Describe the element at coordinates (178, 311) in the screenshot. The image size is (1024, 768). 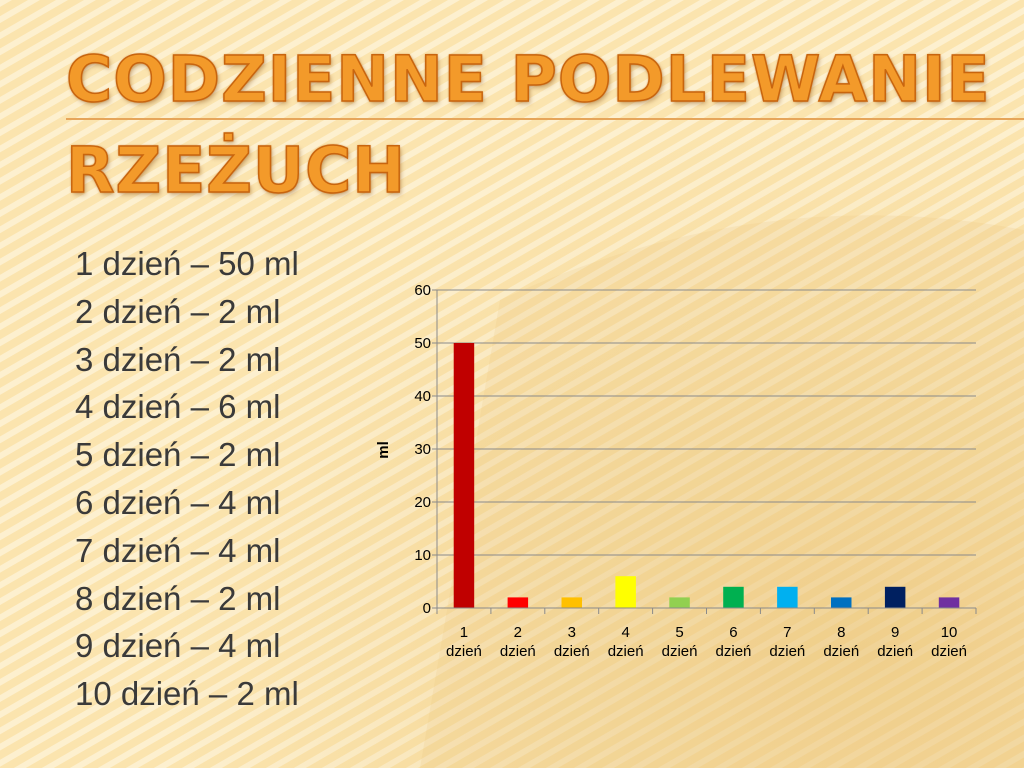
I see `list-item: 2 dzień – 2 ml` at that location.